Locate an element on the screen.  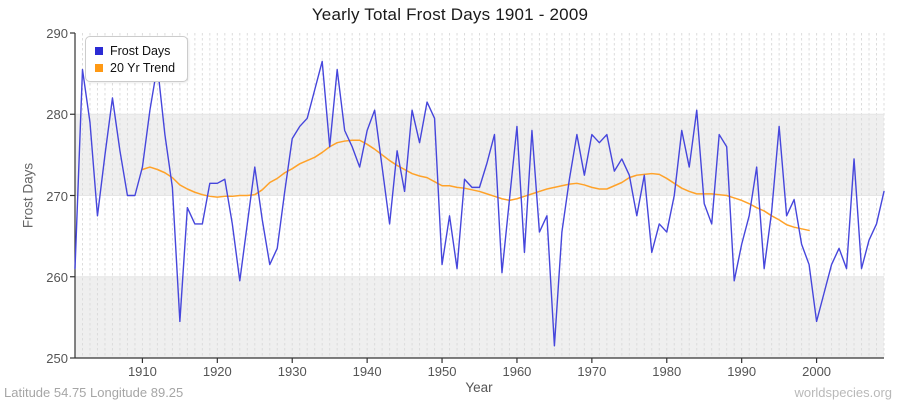
x-axis-label: Year is located at coordinates (479, 387).